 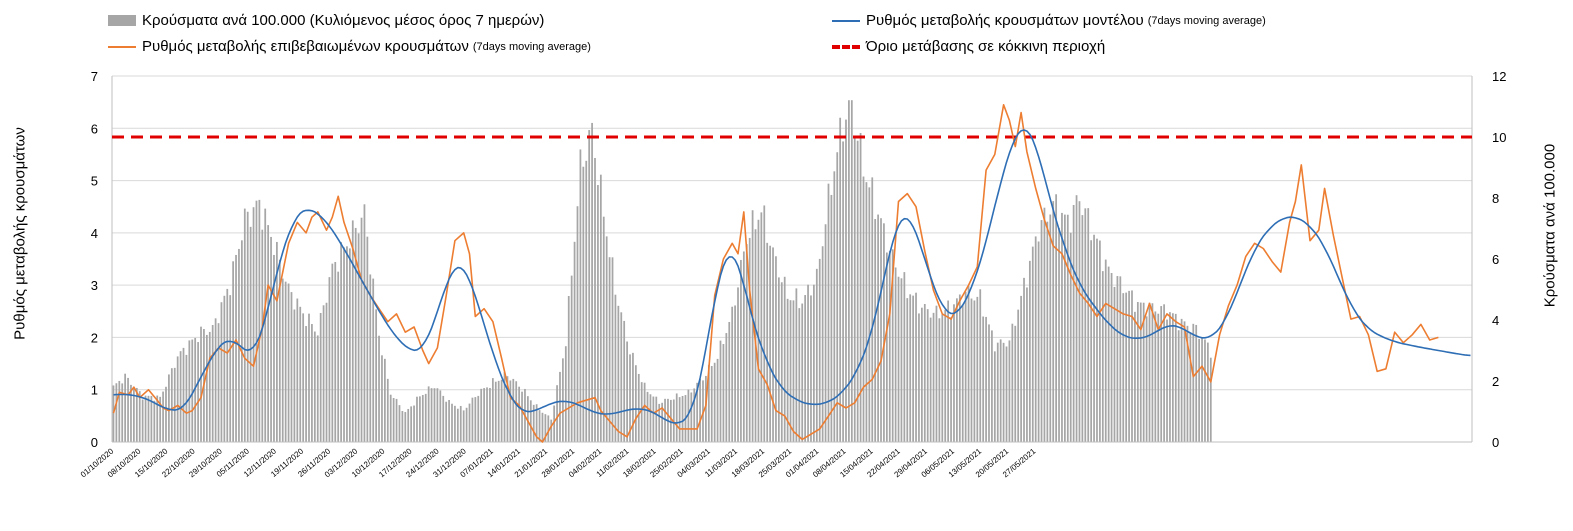 I want to click on legend-swatch-confirmed, so click(x=122, y=46).